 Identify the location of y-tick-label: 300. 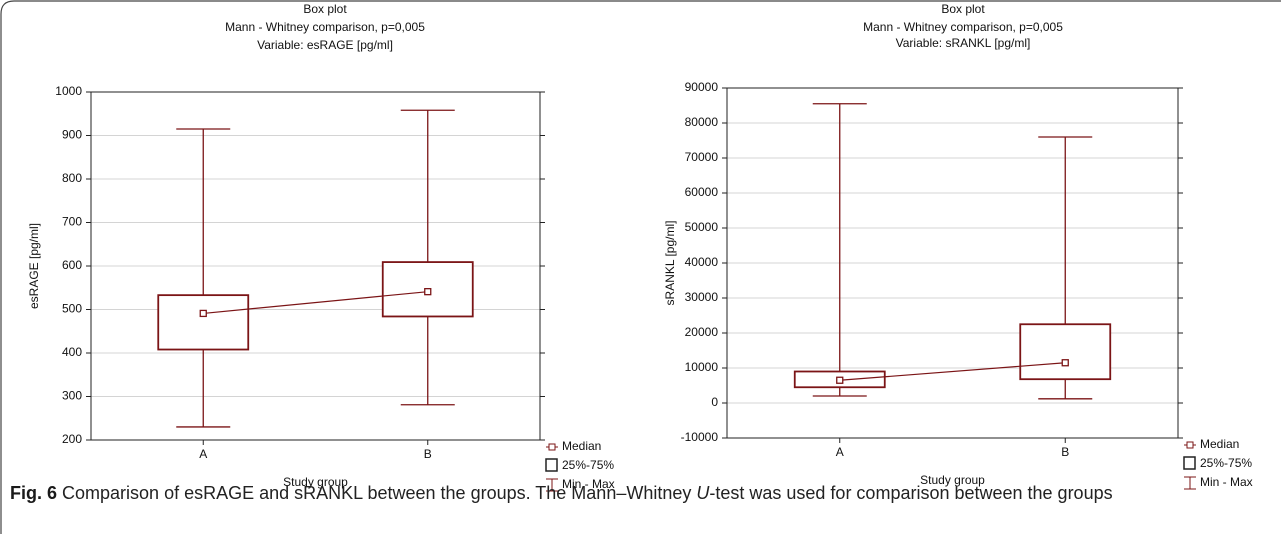
(72, 396).